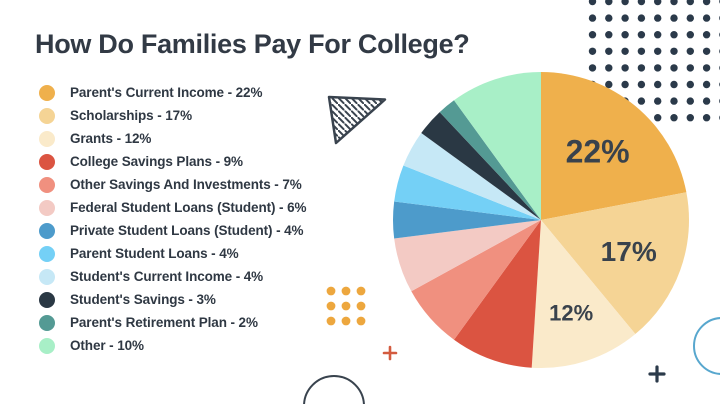 This screenshot has height=404, width=720. I want to click on legend-item-label: Parent's Current Income - 22%, so click(166, 92).